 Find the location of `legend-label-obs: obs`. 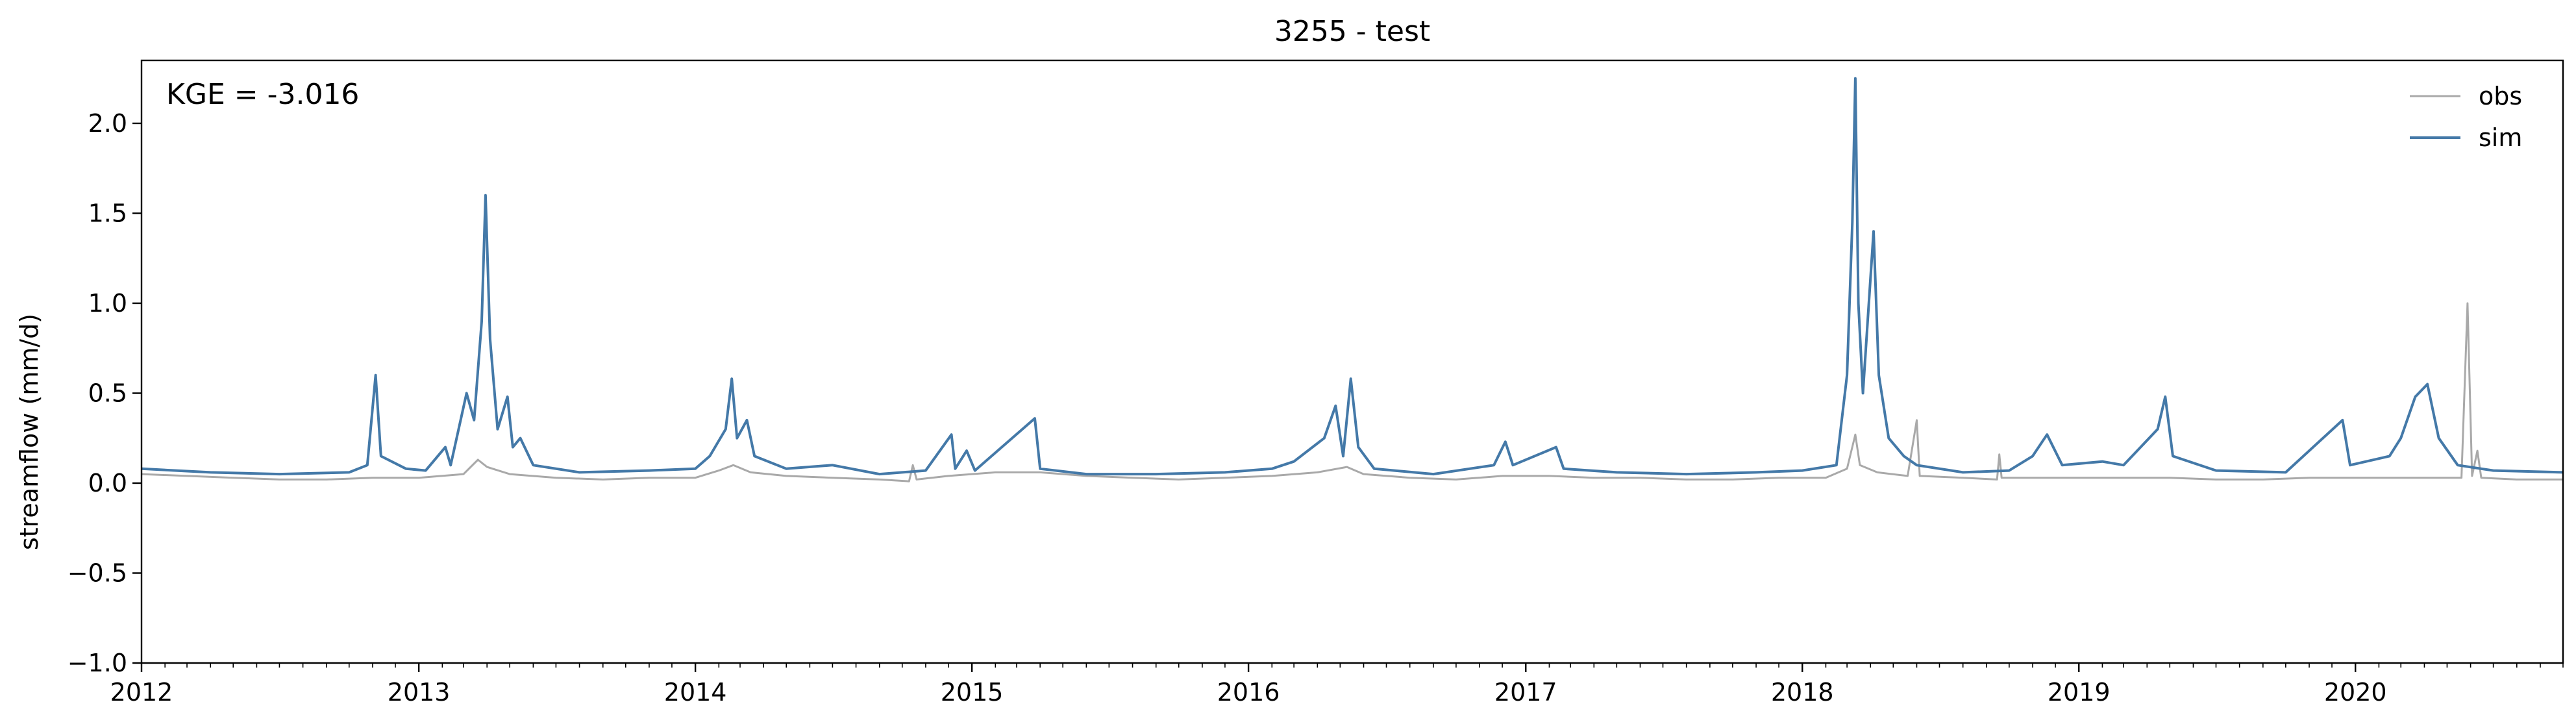

legend-label-obs: obs is located at coordinates (2500, 96).